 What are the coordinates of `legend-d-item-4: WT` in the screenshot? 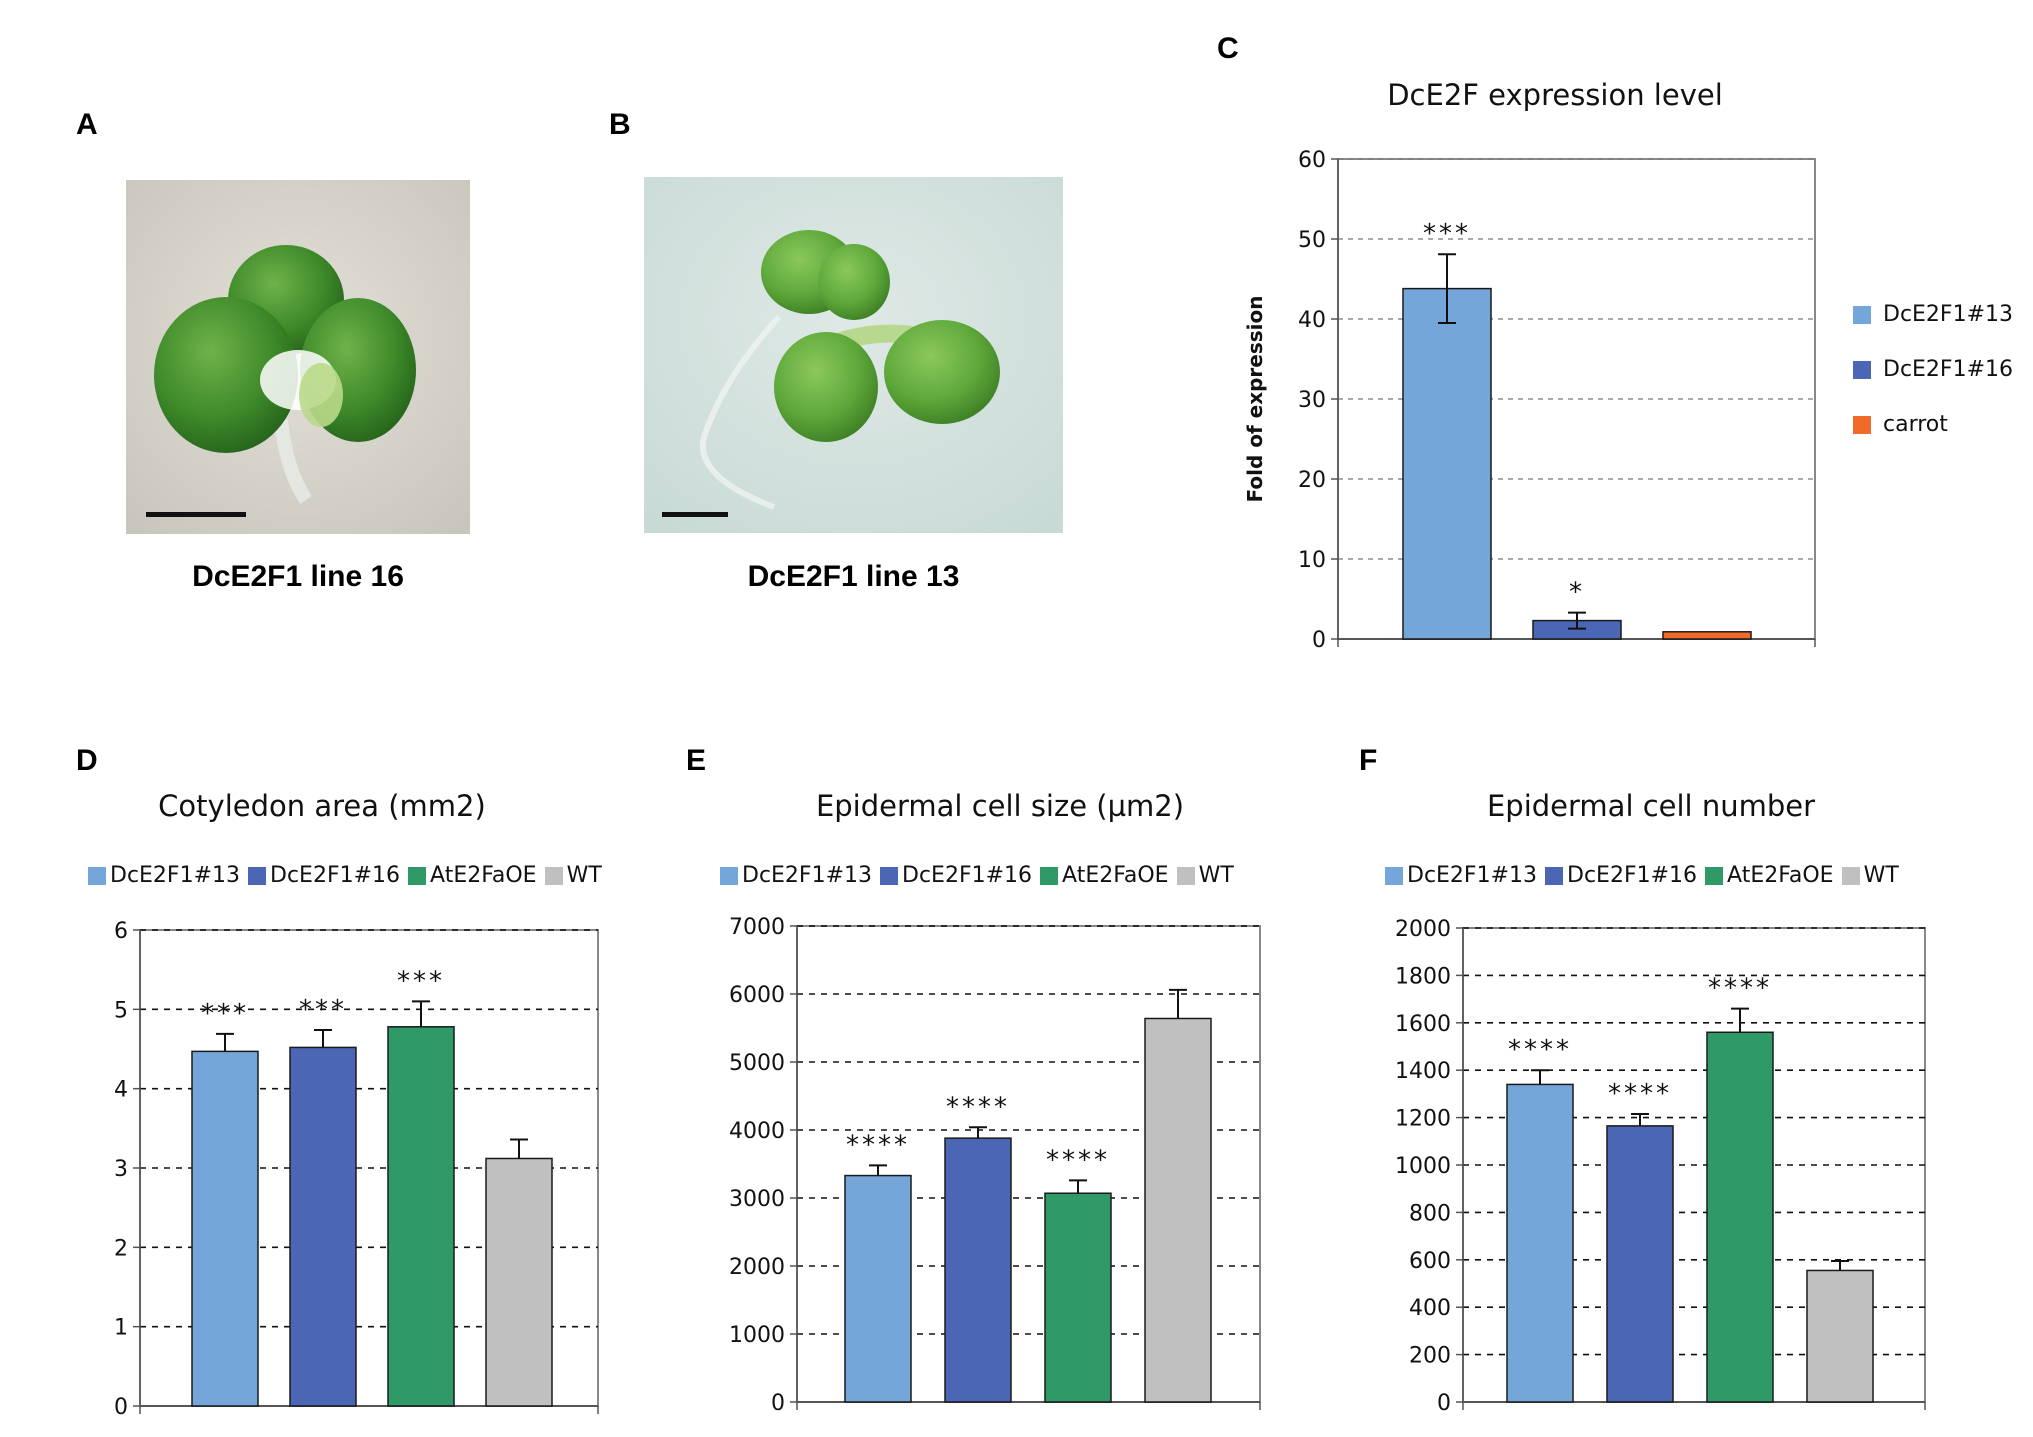 It's located at (573, 875).